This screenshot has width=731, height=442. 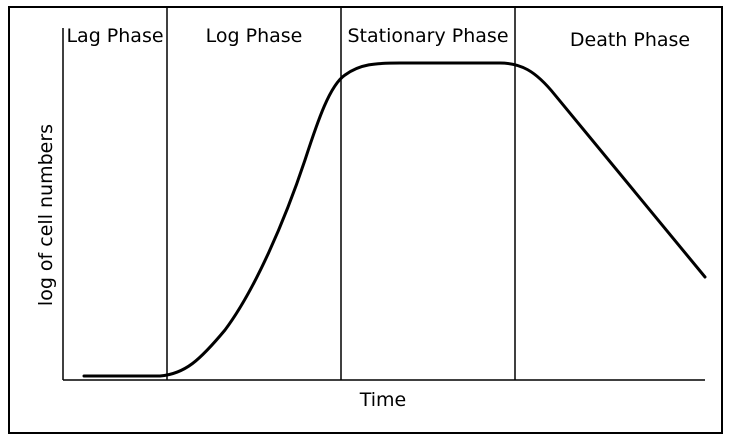 What do you see at coordinates (46, 215) in the screenshot?
I see `y-axis-label: log of cell numbers` at bounding box center [46, 215].